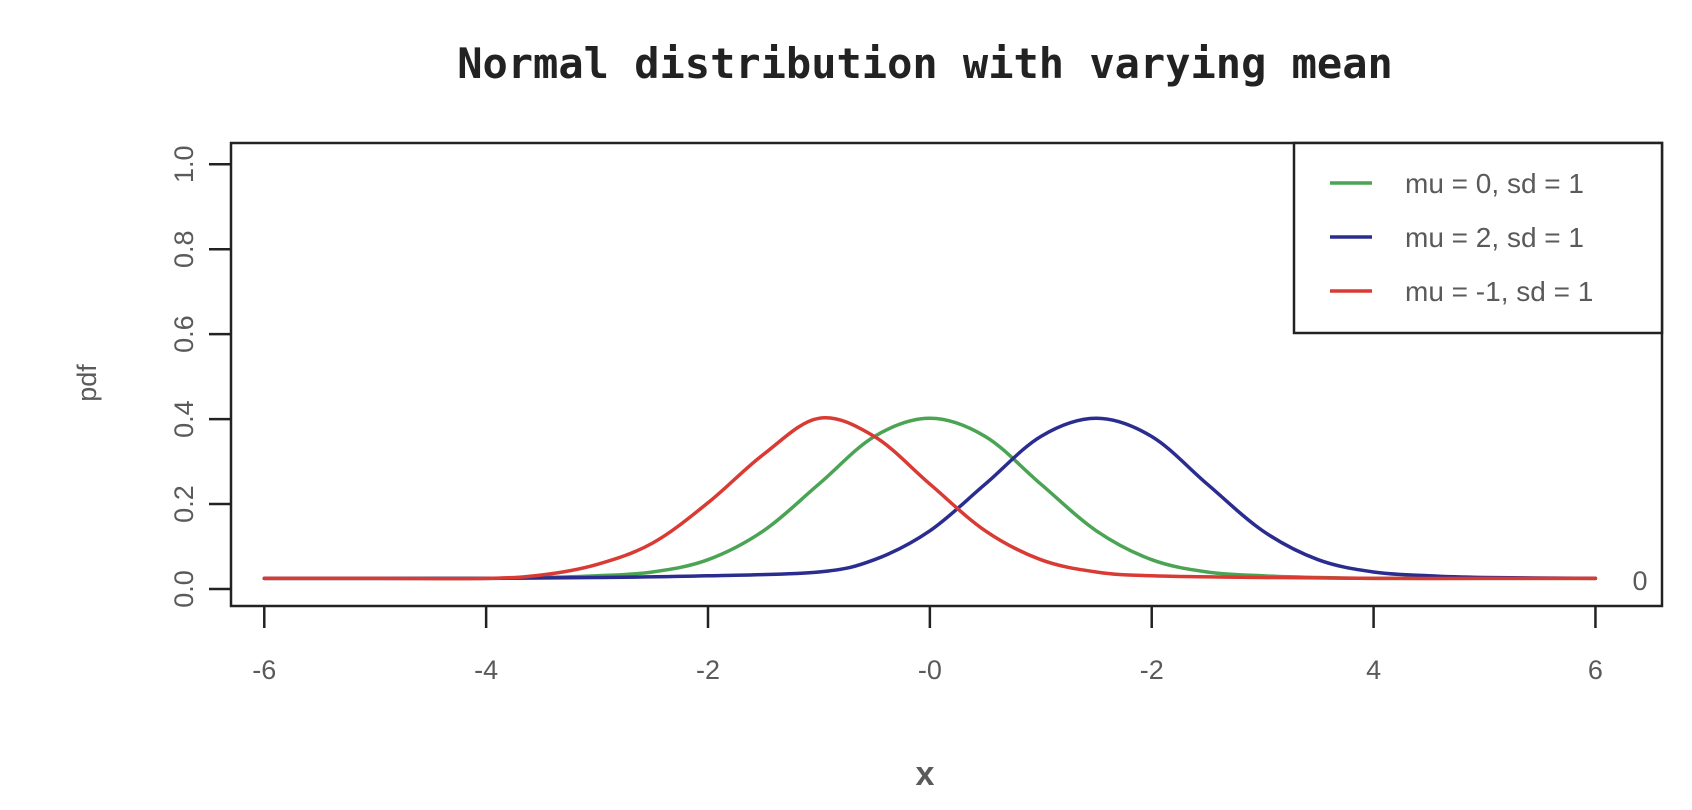  Describe the element at coordinates (184, 589) in the screenshot. I see `y-tick-label: 0.0` at that location.